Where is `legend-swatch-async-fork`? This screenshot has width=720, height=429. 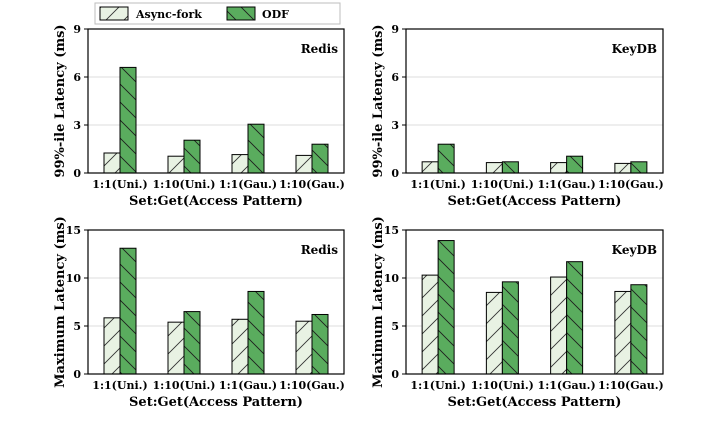
legend-swatch-async-fork is located at coordinates (114, 13).